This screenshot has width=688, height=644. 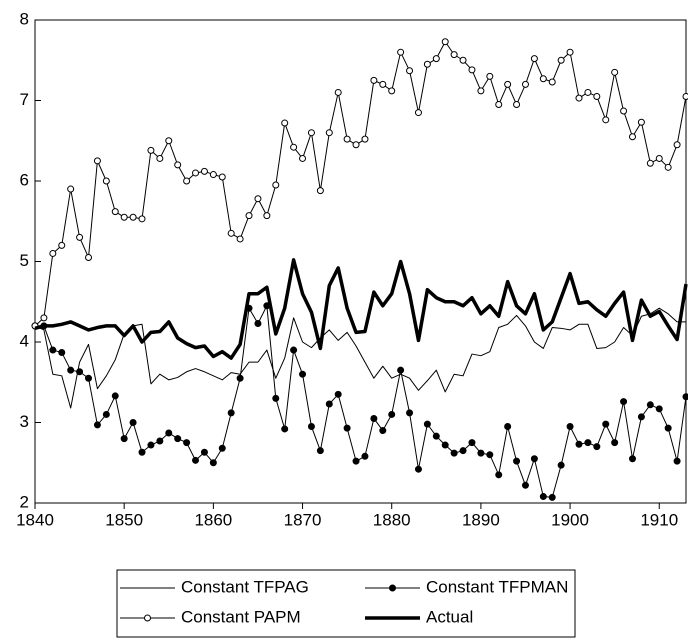 I want to click on x-tick-label: 1900, so click(x=570, y=519).